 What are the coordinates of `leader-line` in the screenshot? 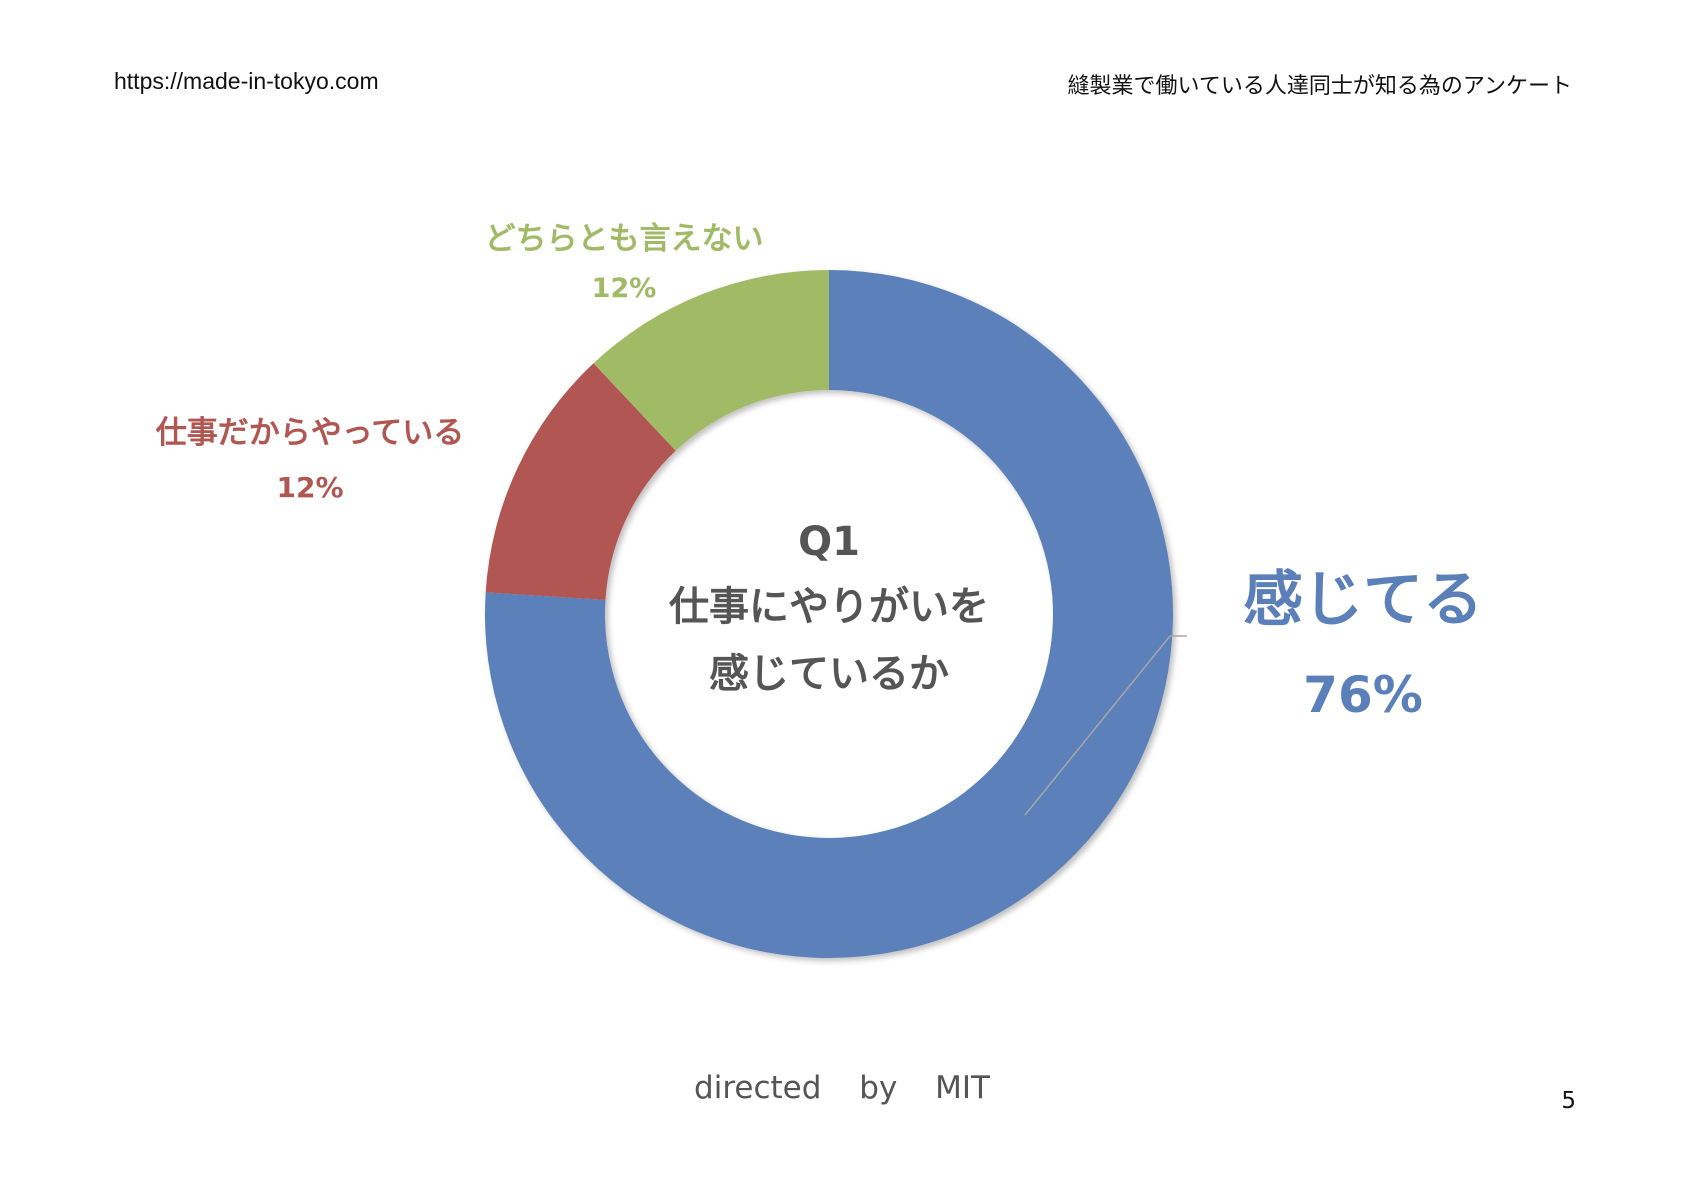 It's located at (1097, 725).